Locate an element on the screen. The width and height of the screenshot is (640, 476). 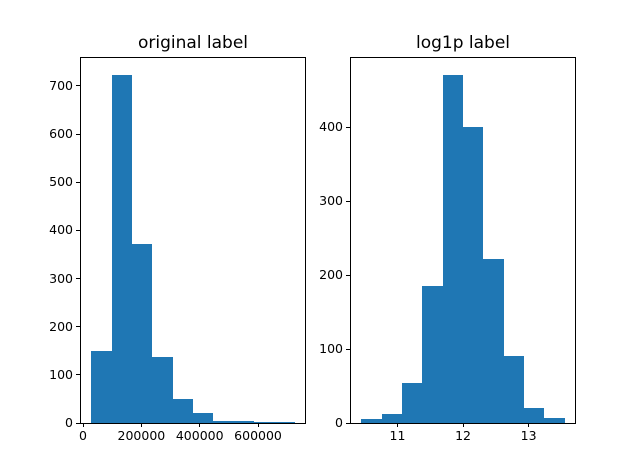
y-tick-label: 500 is located at coordinates (61, 182).